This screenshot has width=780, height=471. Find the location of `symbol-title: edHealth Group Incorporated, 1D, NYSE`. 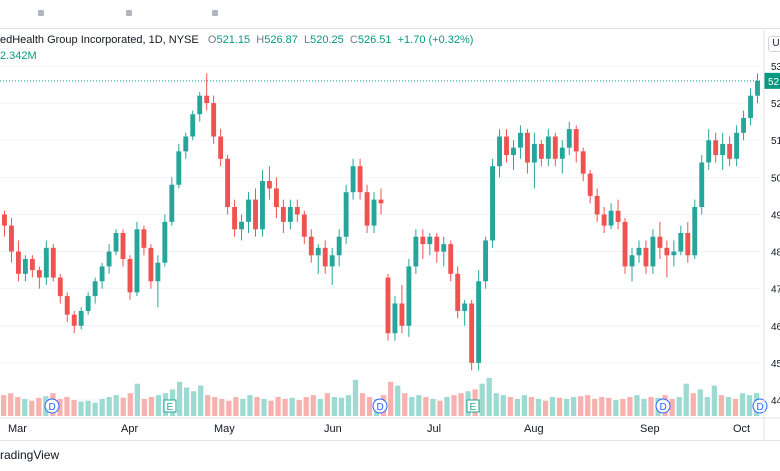

symbol-title: edHealth Group Incorporated, 1D, NYSE is located at coordinates (99, 40).